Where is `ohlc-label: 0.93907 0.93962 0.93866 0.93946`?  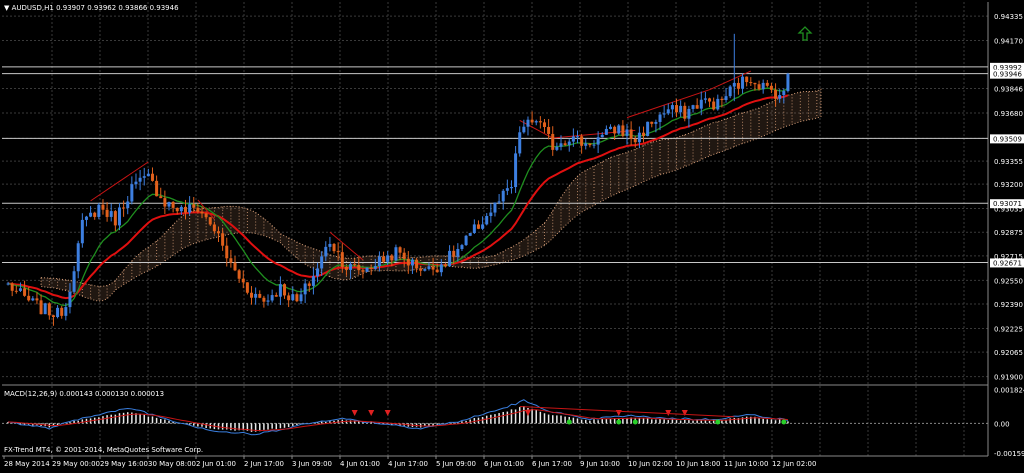
ohlc-label: 0.93907 0.93962 0.93866 0.93946 is located at coordinates (117, 8).